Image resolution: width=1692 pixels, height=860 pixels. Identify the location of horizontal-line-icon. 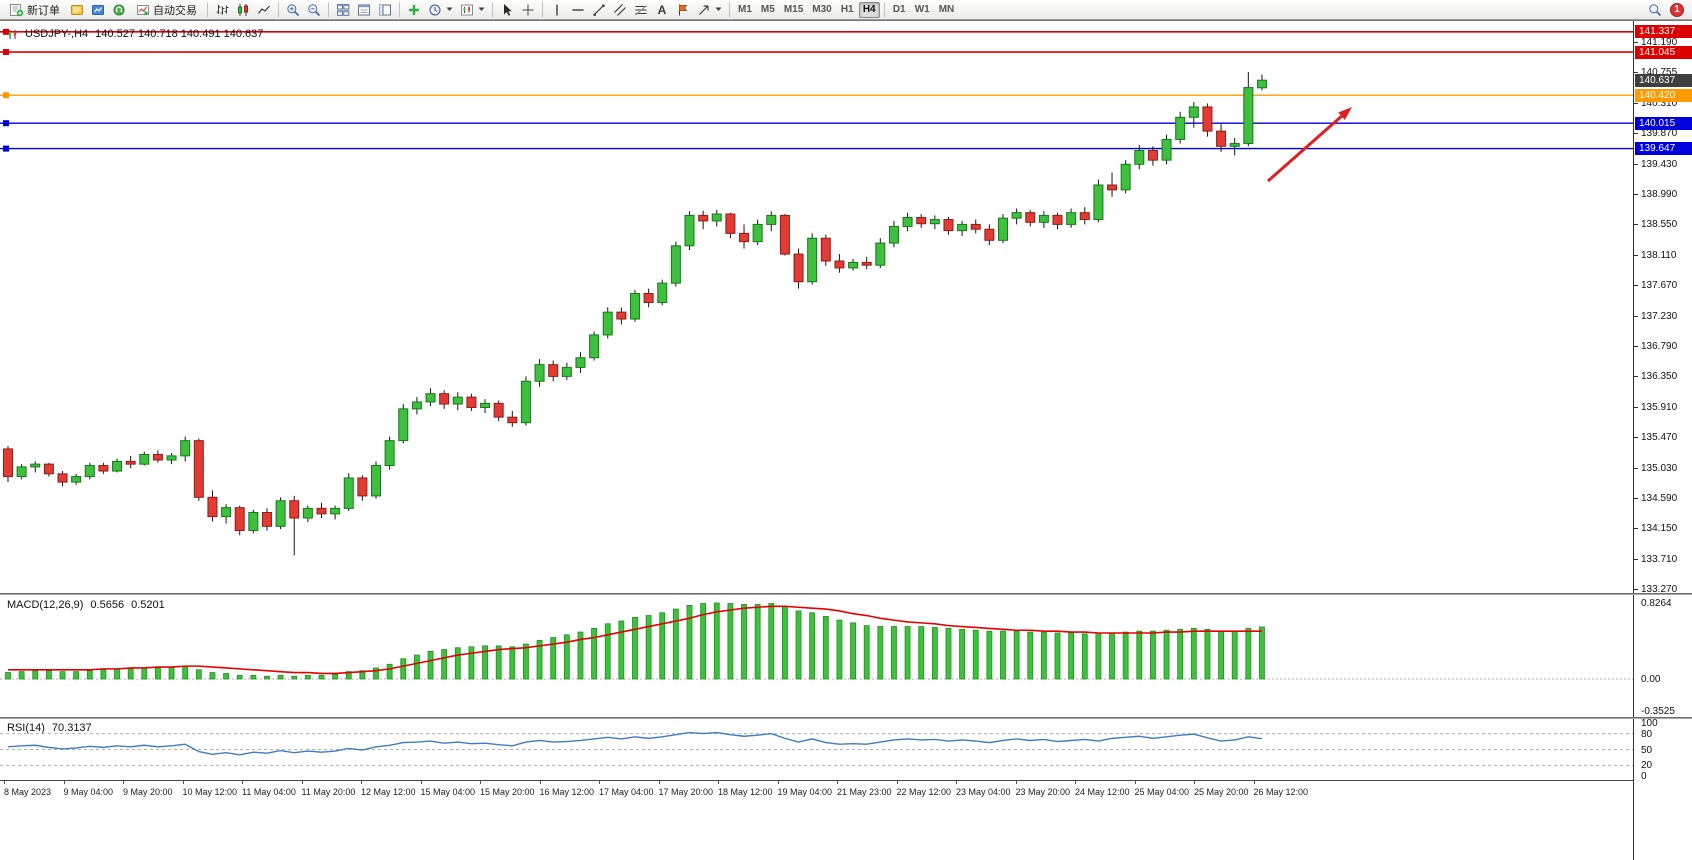
(578, 9).